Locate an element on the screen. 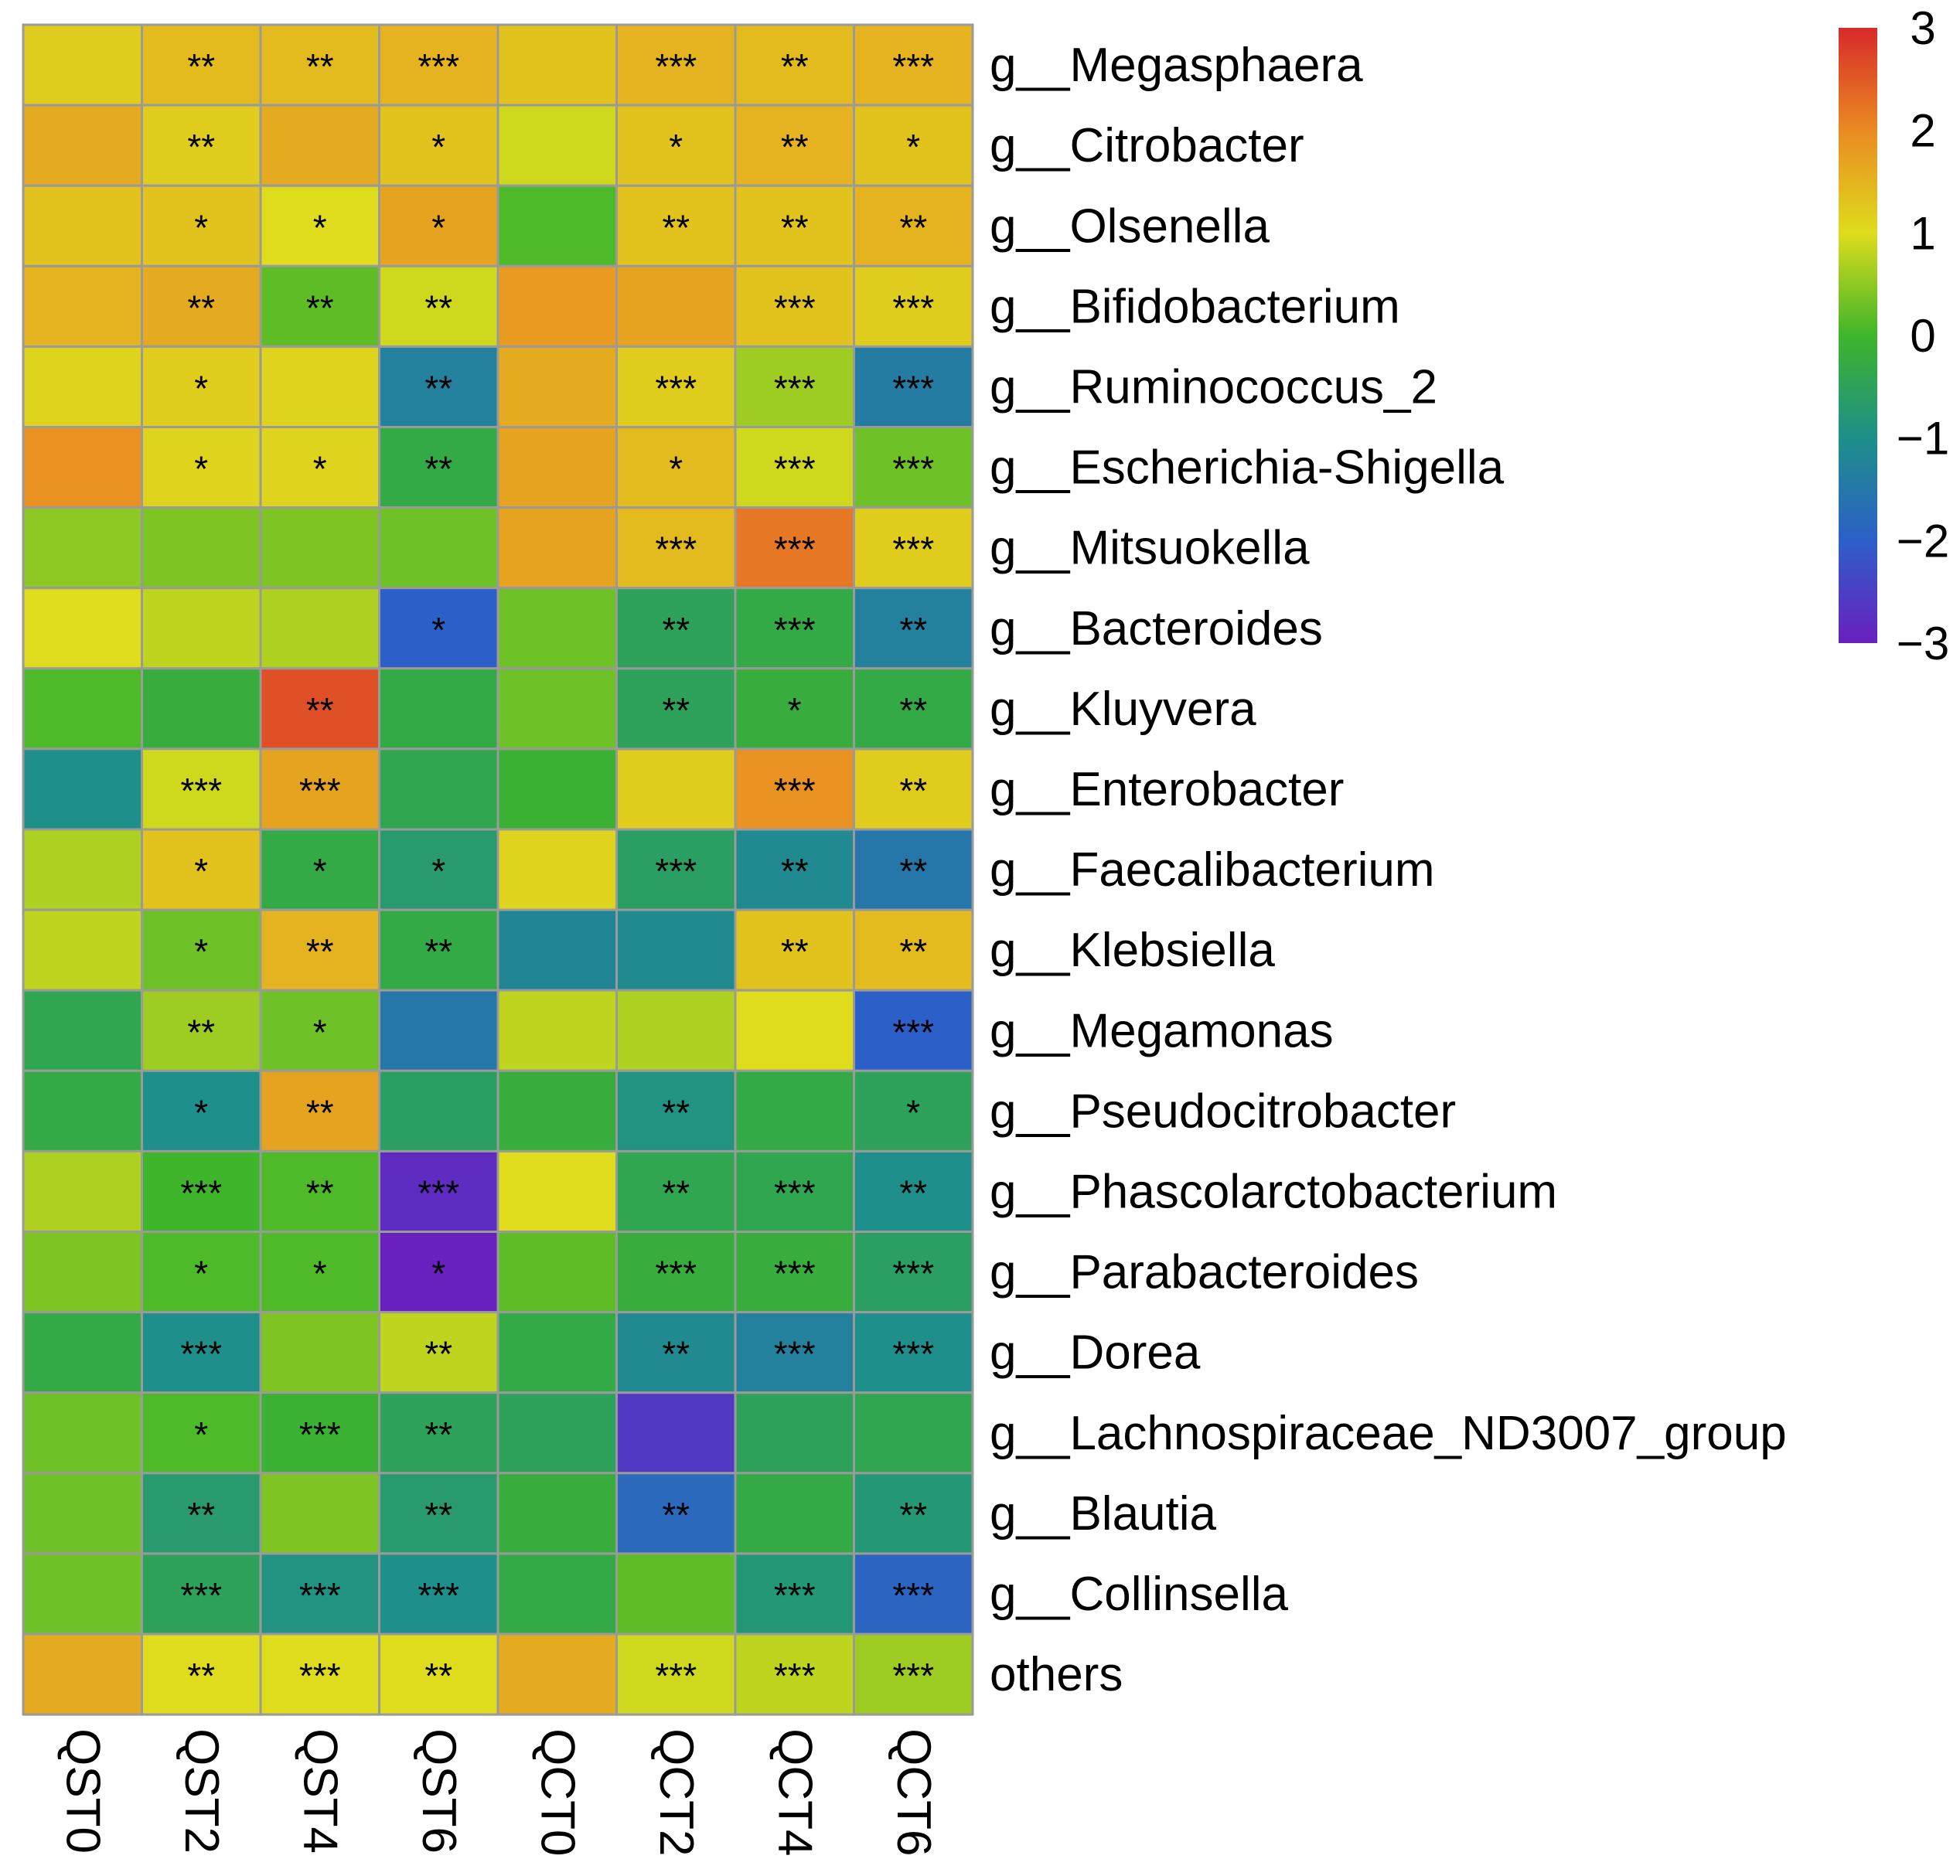  row-label: g__Collinsella is located at coordinates (1139, 1594).